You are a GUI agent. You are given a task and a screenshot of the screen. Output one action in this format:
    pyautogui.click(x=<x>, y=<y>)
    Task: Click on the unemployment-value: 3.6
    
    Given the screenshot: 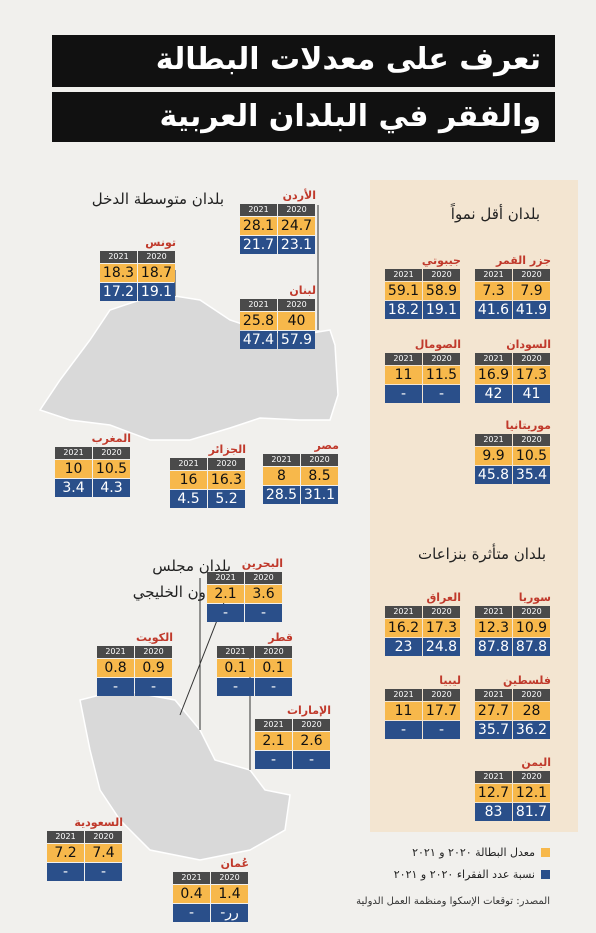 What is the action you would take?
    pyautogui.click(x=263, y=594)
    